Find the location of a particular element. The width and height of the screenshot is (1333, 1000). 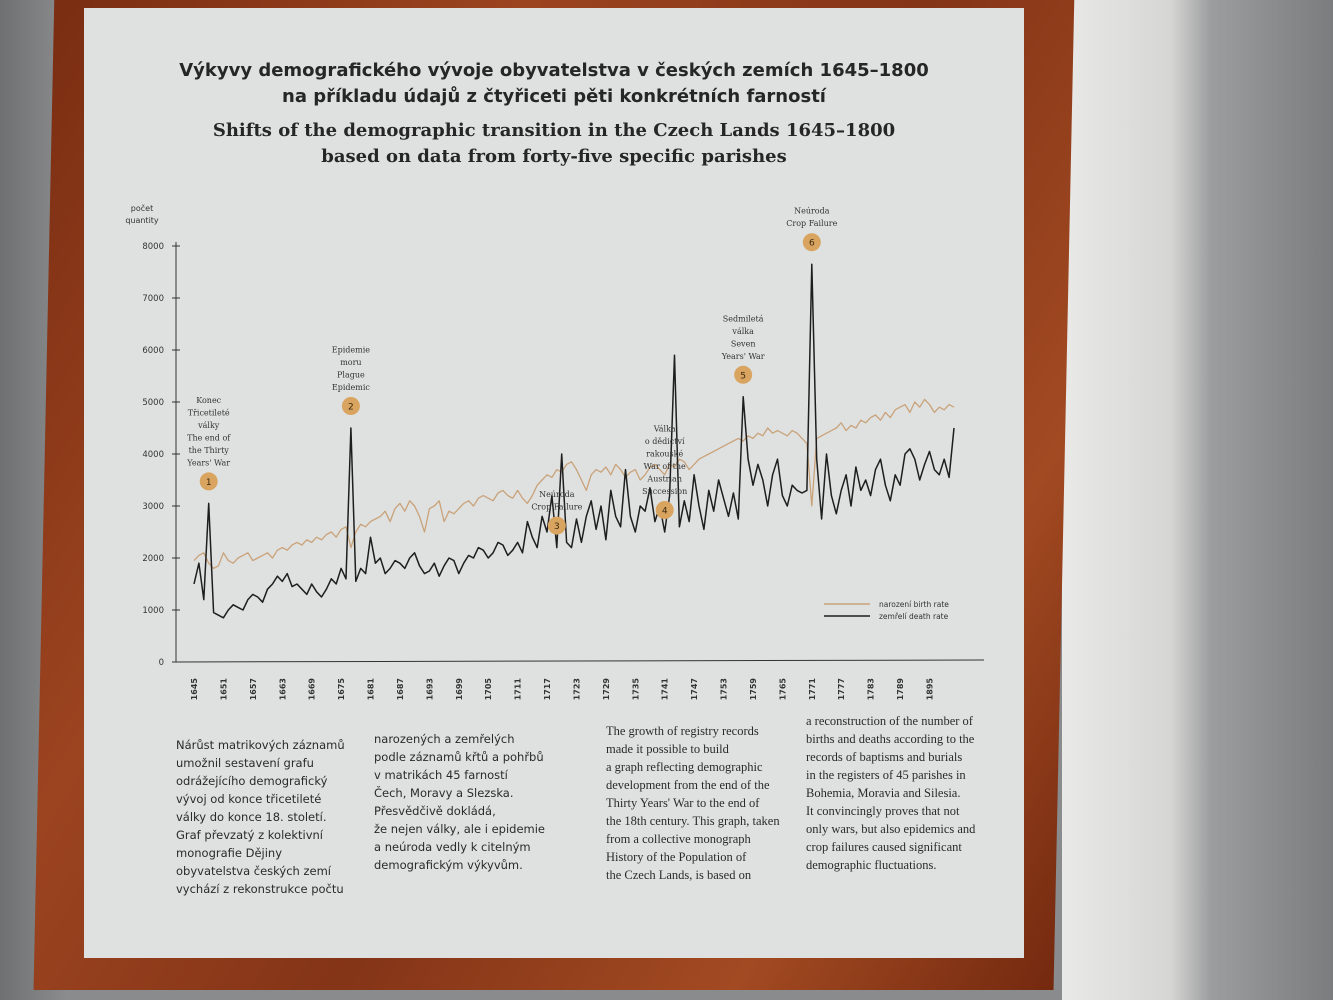

y-tick-label: 4000 is located at coordinates (153, 455).